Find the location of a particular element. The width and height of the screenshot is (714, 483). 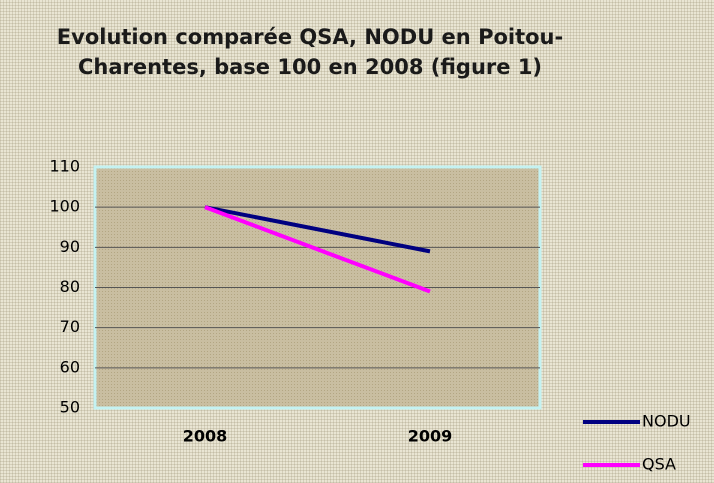

y-tick-label: 100 is located at coordinates (64, 206).